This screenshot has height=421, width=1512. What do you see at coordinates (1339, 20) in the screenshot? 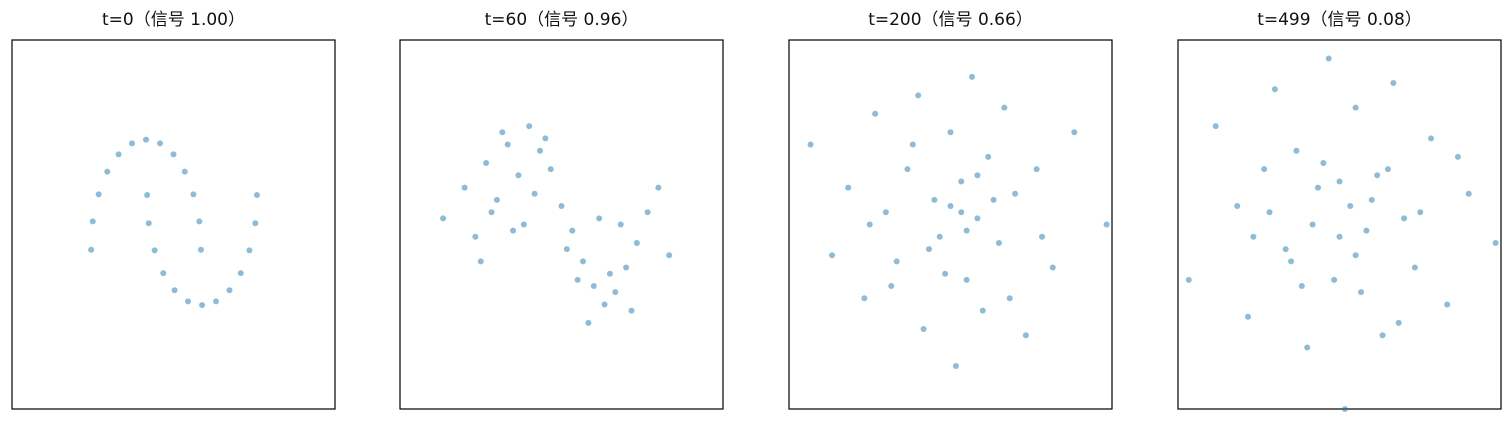
I see `panel-title: t=499（信号 0.08）` at bounding box center [1339, 20].